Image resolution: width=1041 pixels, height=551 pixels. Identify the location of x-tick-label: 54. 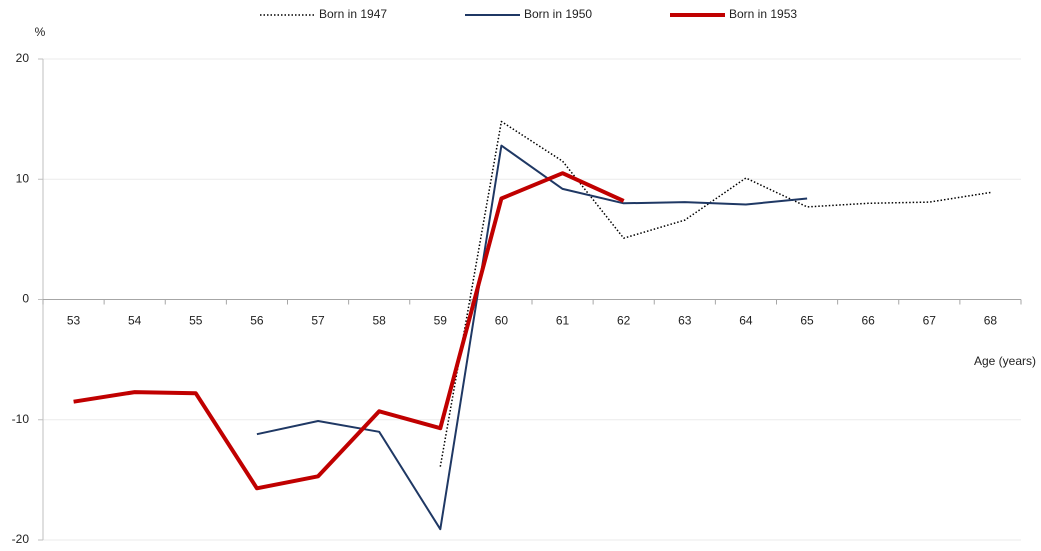
(135, 321).